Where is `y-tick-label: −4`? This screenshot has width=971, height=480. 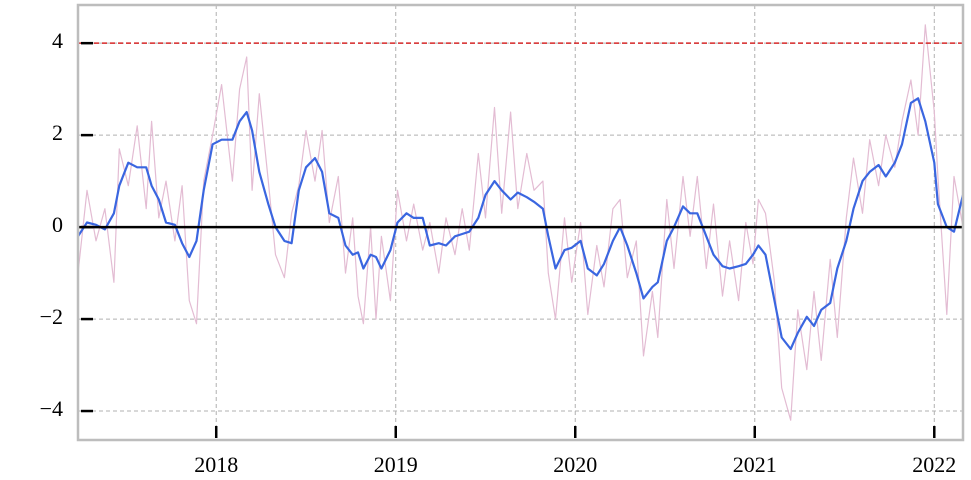 y-tick-label: −4 is located at coordinates (51, 408).